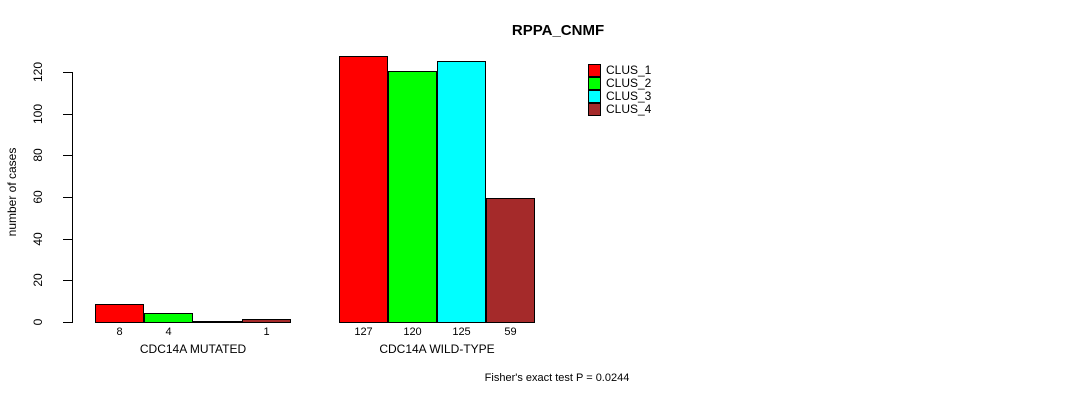 The width and height of the screenshot is (1090, 400). Describe the element at coordinates (461, 332) in the screenshot. I see `bar-value-label-clus_3-group2: 125` at that location.